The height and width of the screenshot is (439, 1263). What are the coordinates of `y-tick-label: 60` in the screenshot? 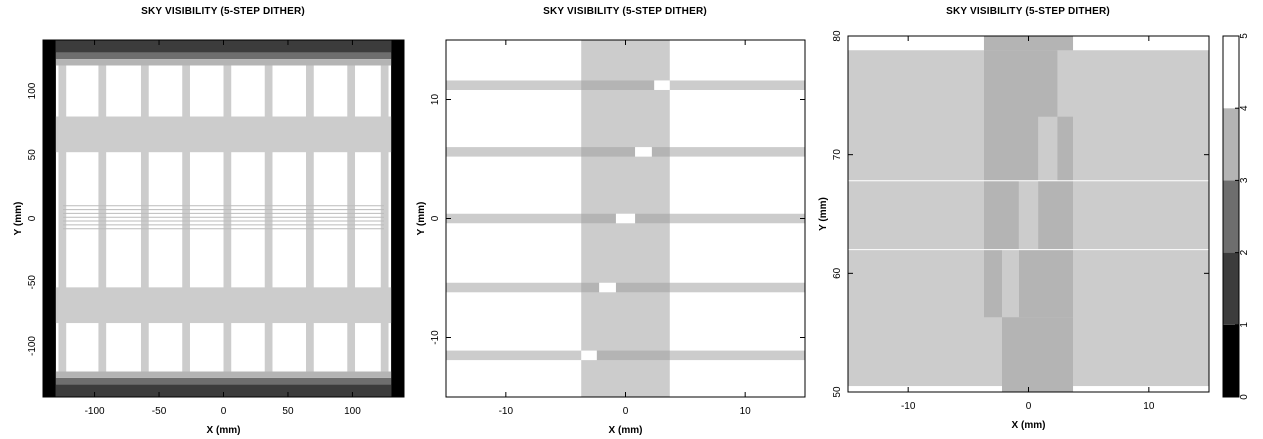 It's located at (837, 273).